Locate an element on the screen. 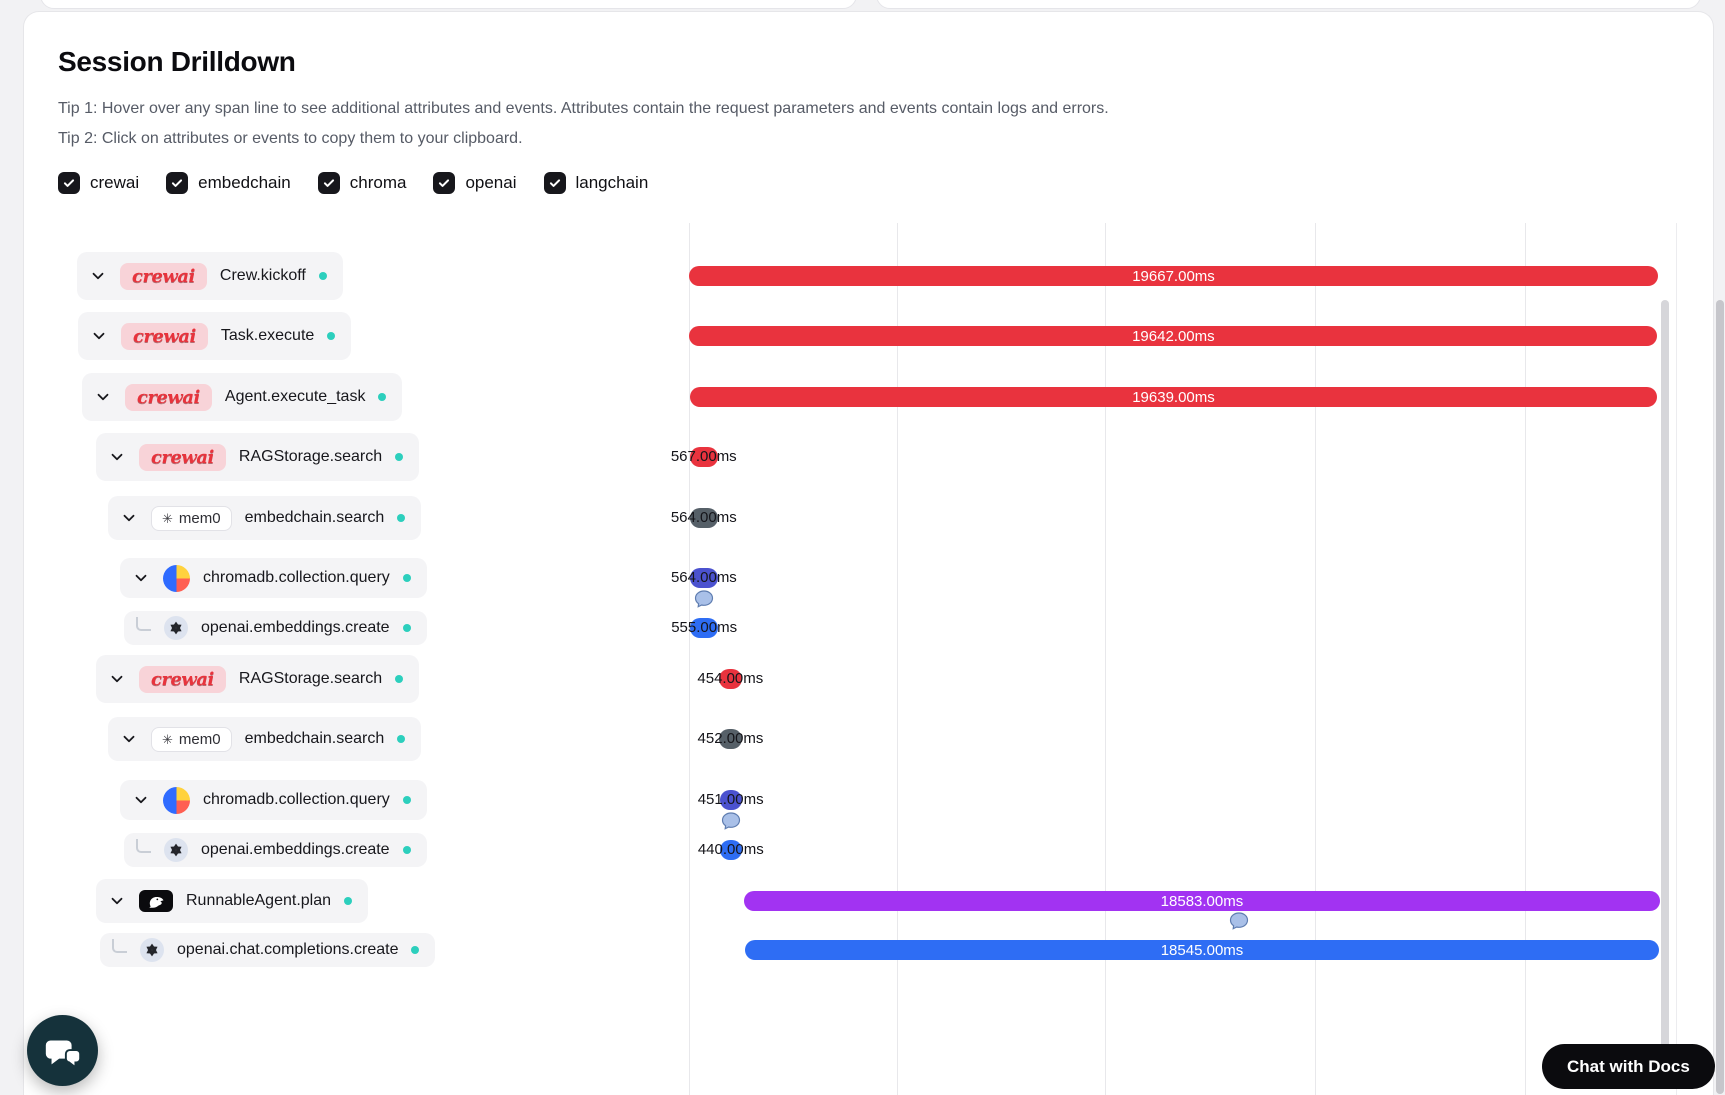 This screenshot has width=1725, height=1095. page-title: Session Drilldown is located at coordinates (177, 61).